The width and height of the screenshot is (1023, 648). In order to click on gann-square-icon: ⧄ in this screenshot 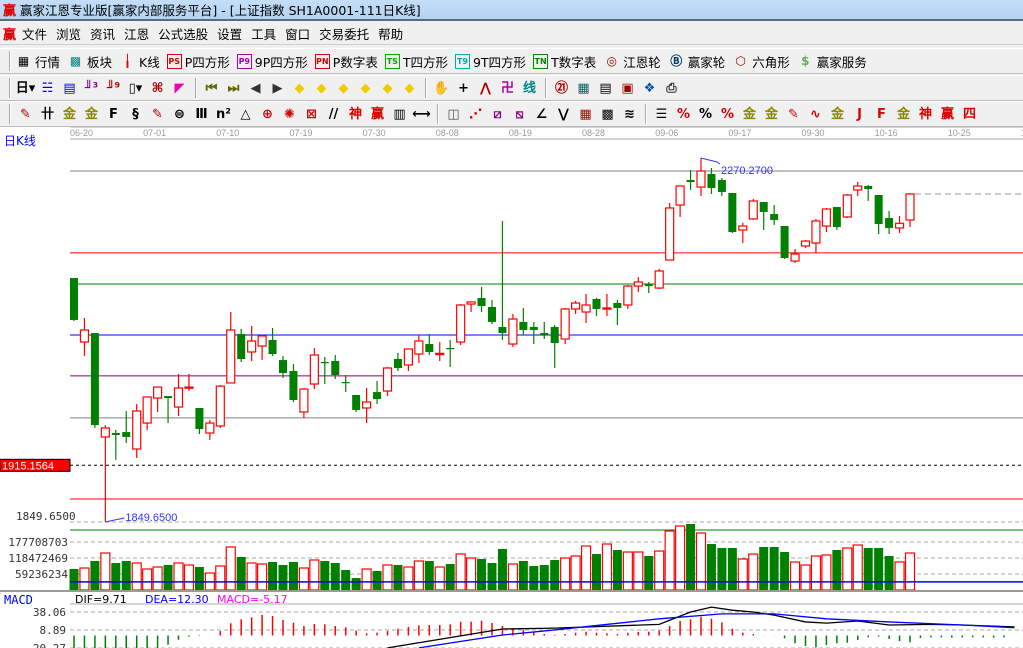, I will do `click(497, 114)`.